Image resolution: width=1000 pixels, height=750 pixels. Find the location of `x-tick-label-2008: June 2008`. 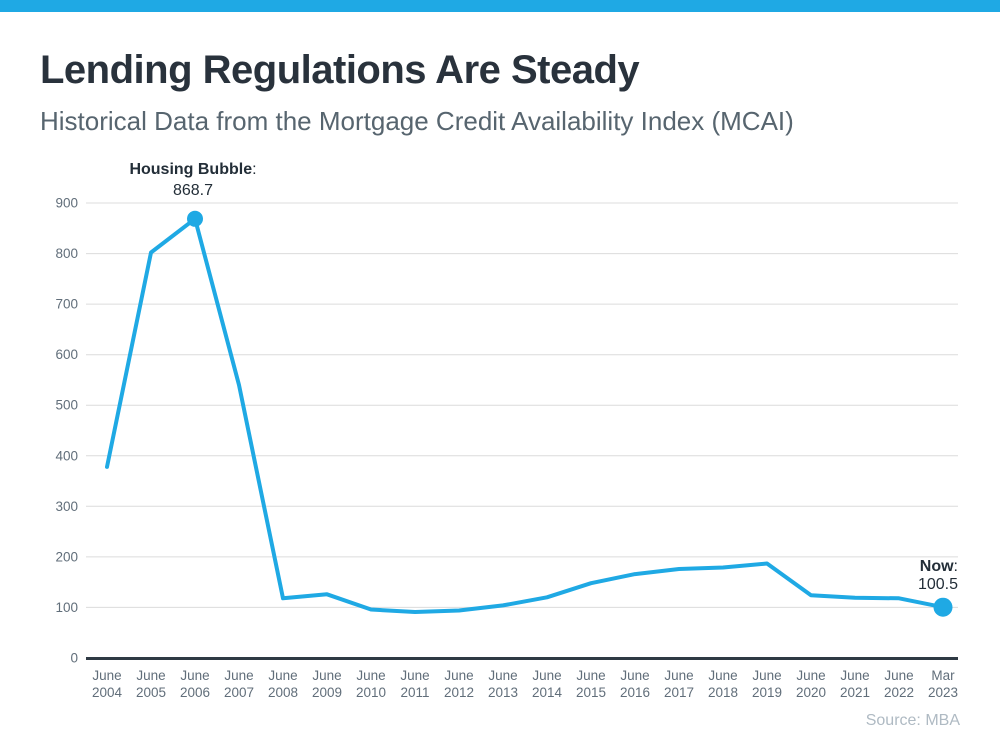

x-tick-label-2008: June 2008 is located at coordinates (283, 684).